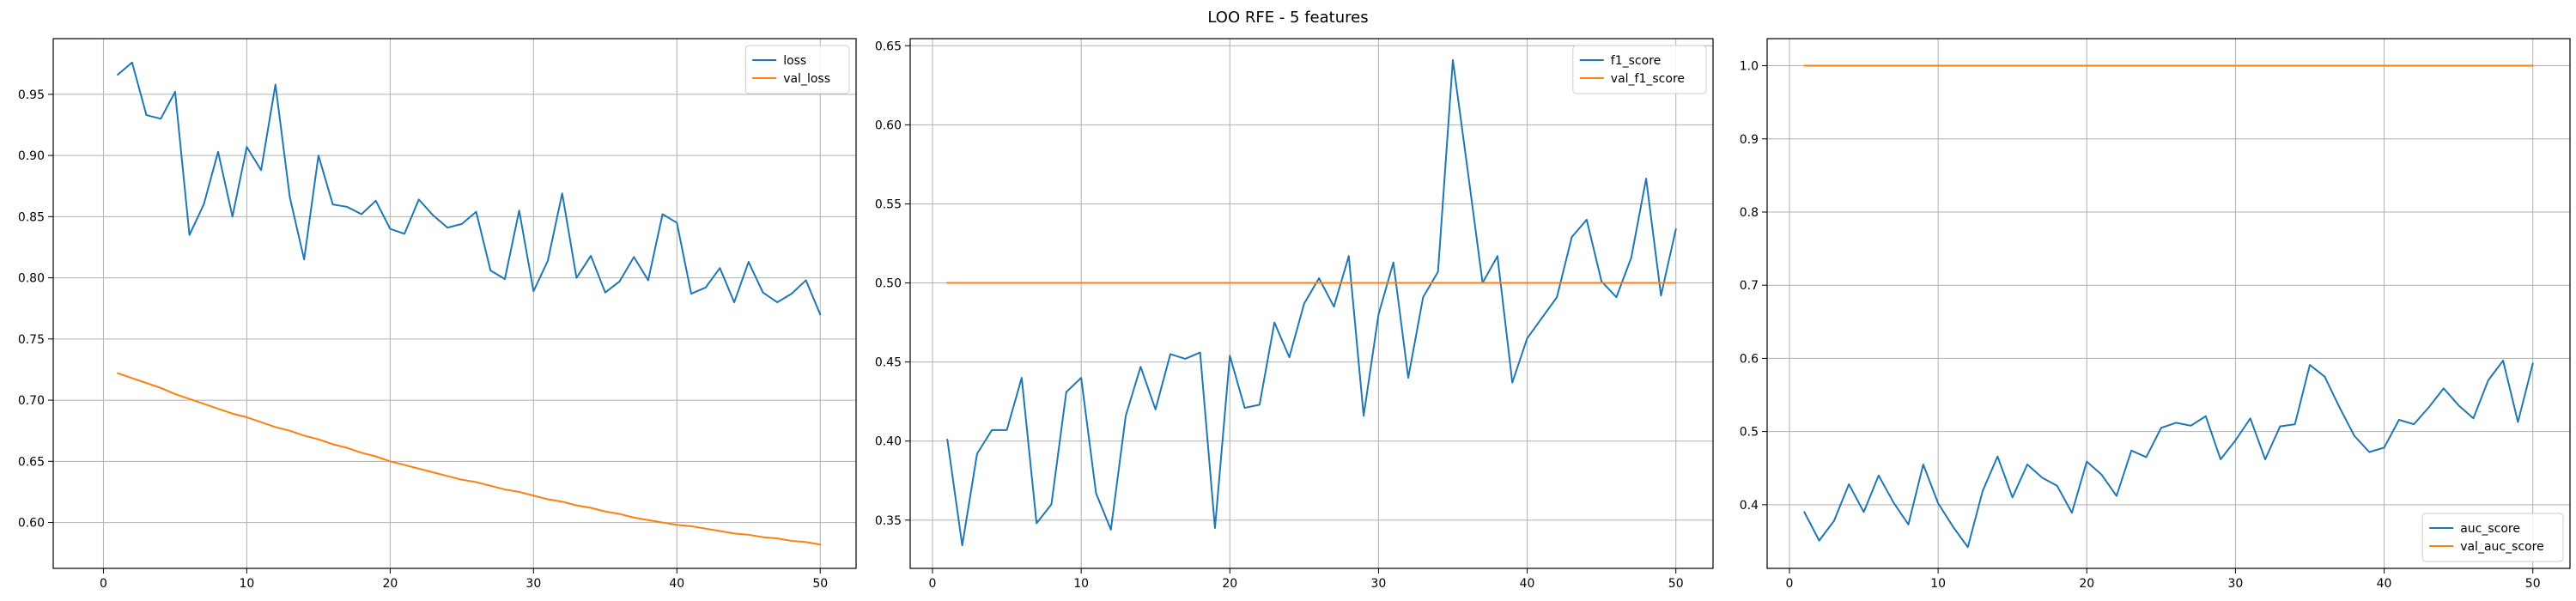 The height and width of the screenshot is (601, 2576). What do you see at coordinates (32, 156) in the screenshot?
I see `y-tick-label: 0.90` at bounding box center [32, 156].